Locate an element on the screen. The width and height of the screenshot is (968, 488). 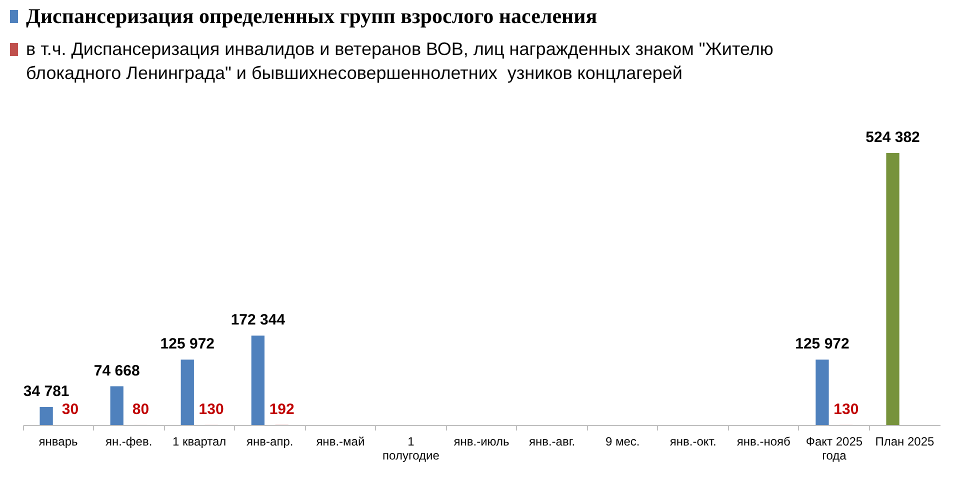
data-label: 192 is located at coordinates (281, 409).